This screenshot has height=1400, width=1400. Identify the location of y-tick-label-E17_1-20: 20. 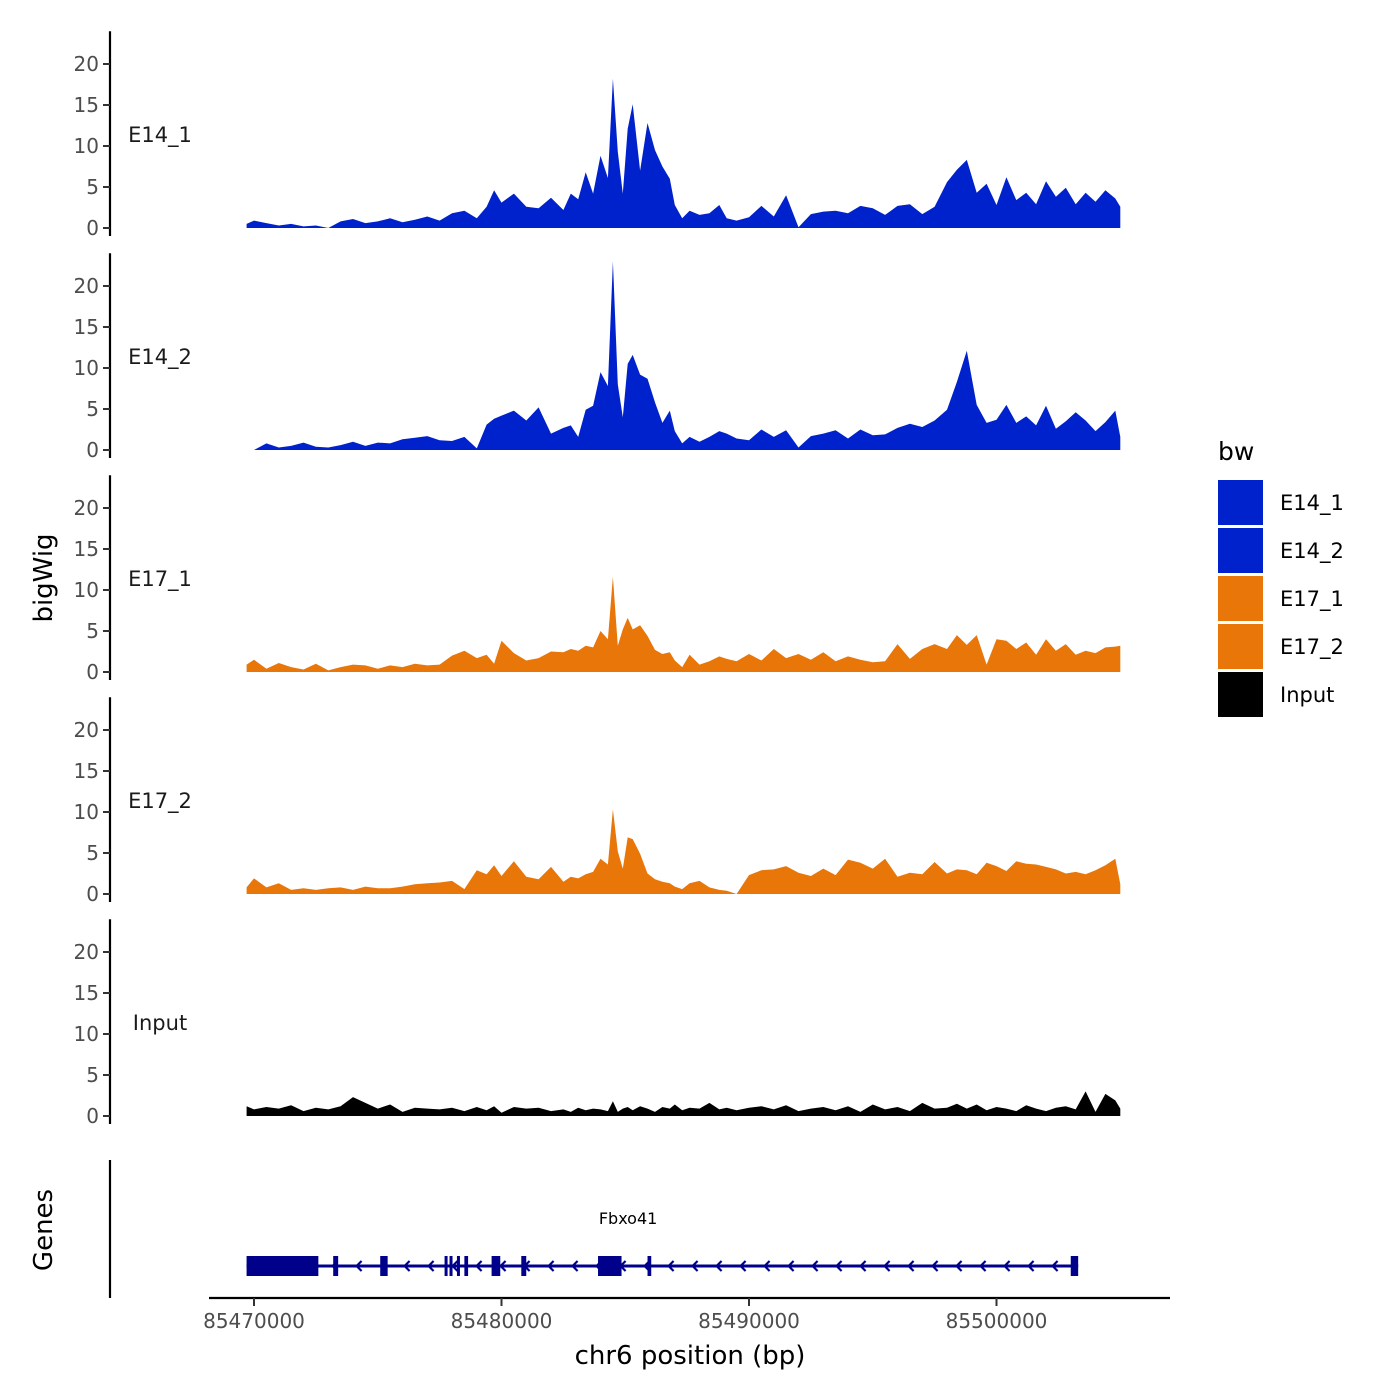
(86, 508).